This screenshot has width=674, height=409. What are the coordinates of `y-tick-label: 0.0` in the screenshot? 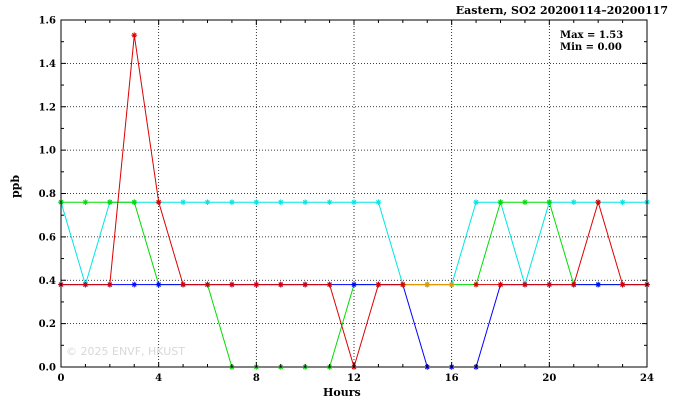 It's located at (47, 368).